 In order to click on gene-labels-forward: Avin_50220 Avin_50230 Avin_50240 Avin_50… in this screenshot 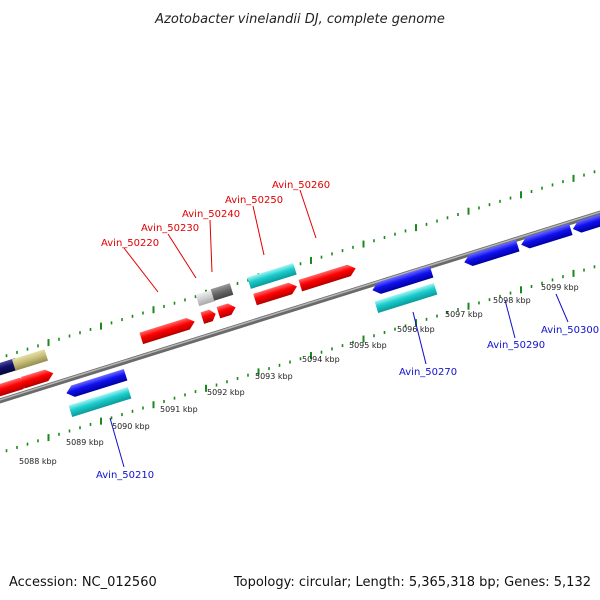, I will do `click(215, 214)`.